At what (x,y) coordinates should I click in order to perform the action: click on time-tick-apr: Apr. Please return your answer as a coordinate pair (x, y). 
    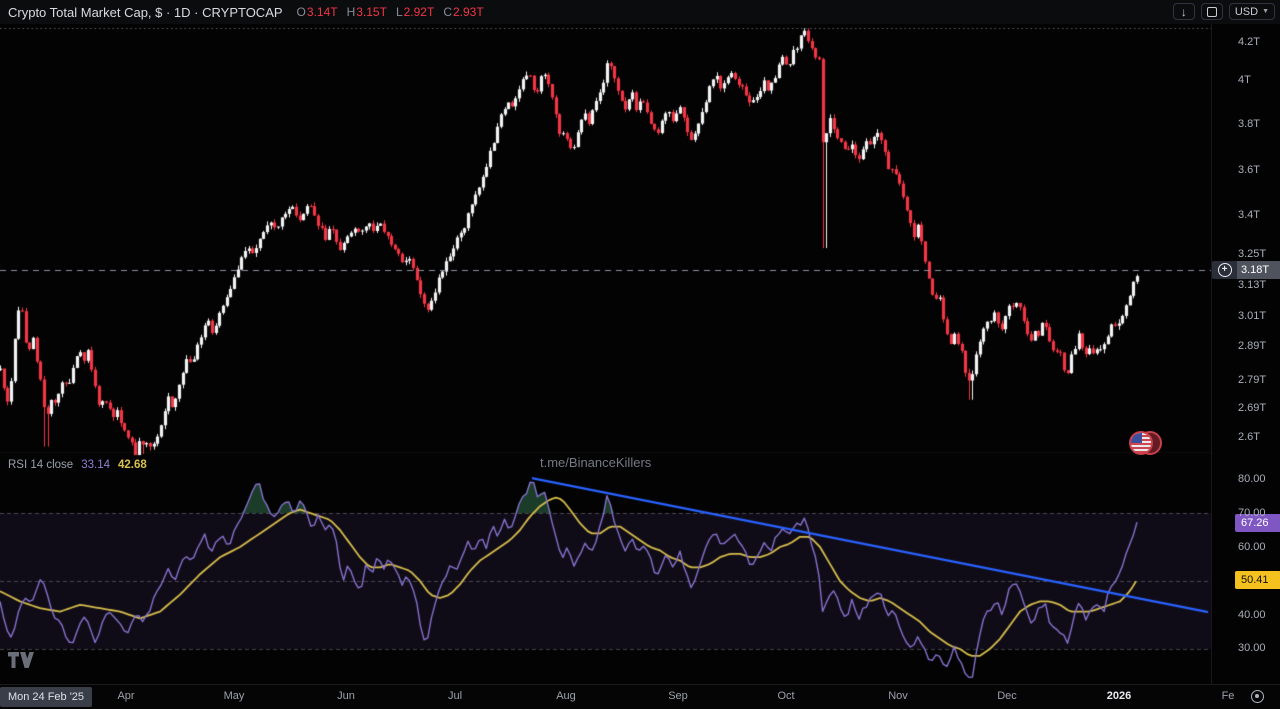
    Looking at the image, I should click on (126, 696).